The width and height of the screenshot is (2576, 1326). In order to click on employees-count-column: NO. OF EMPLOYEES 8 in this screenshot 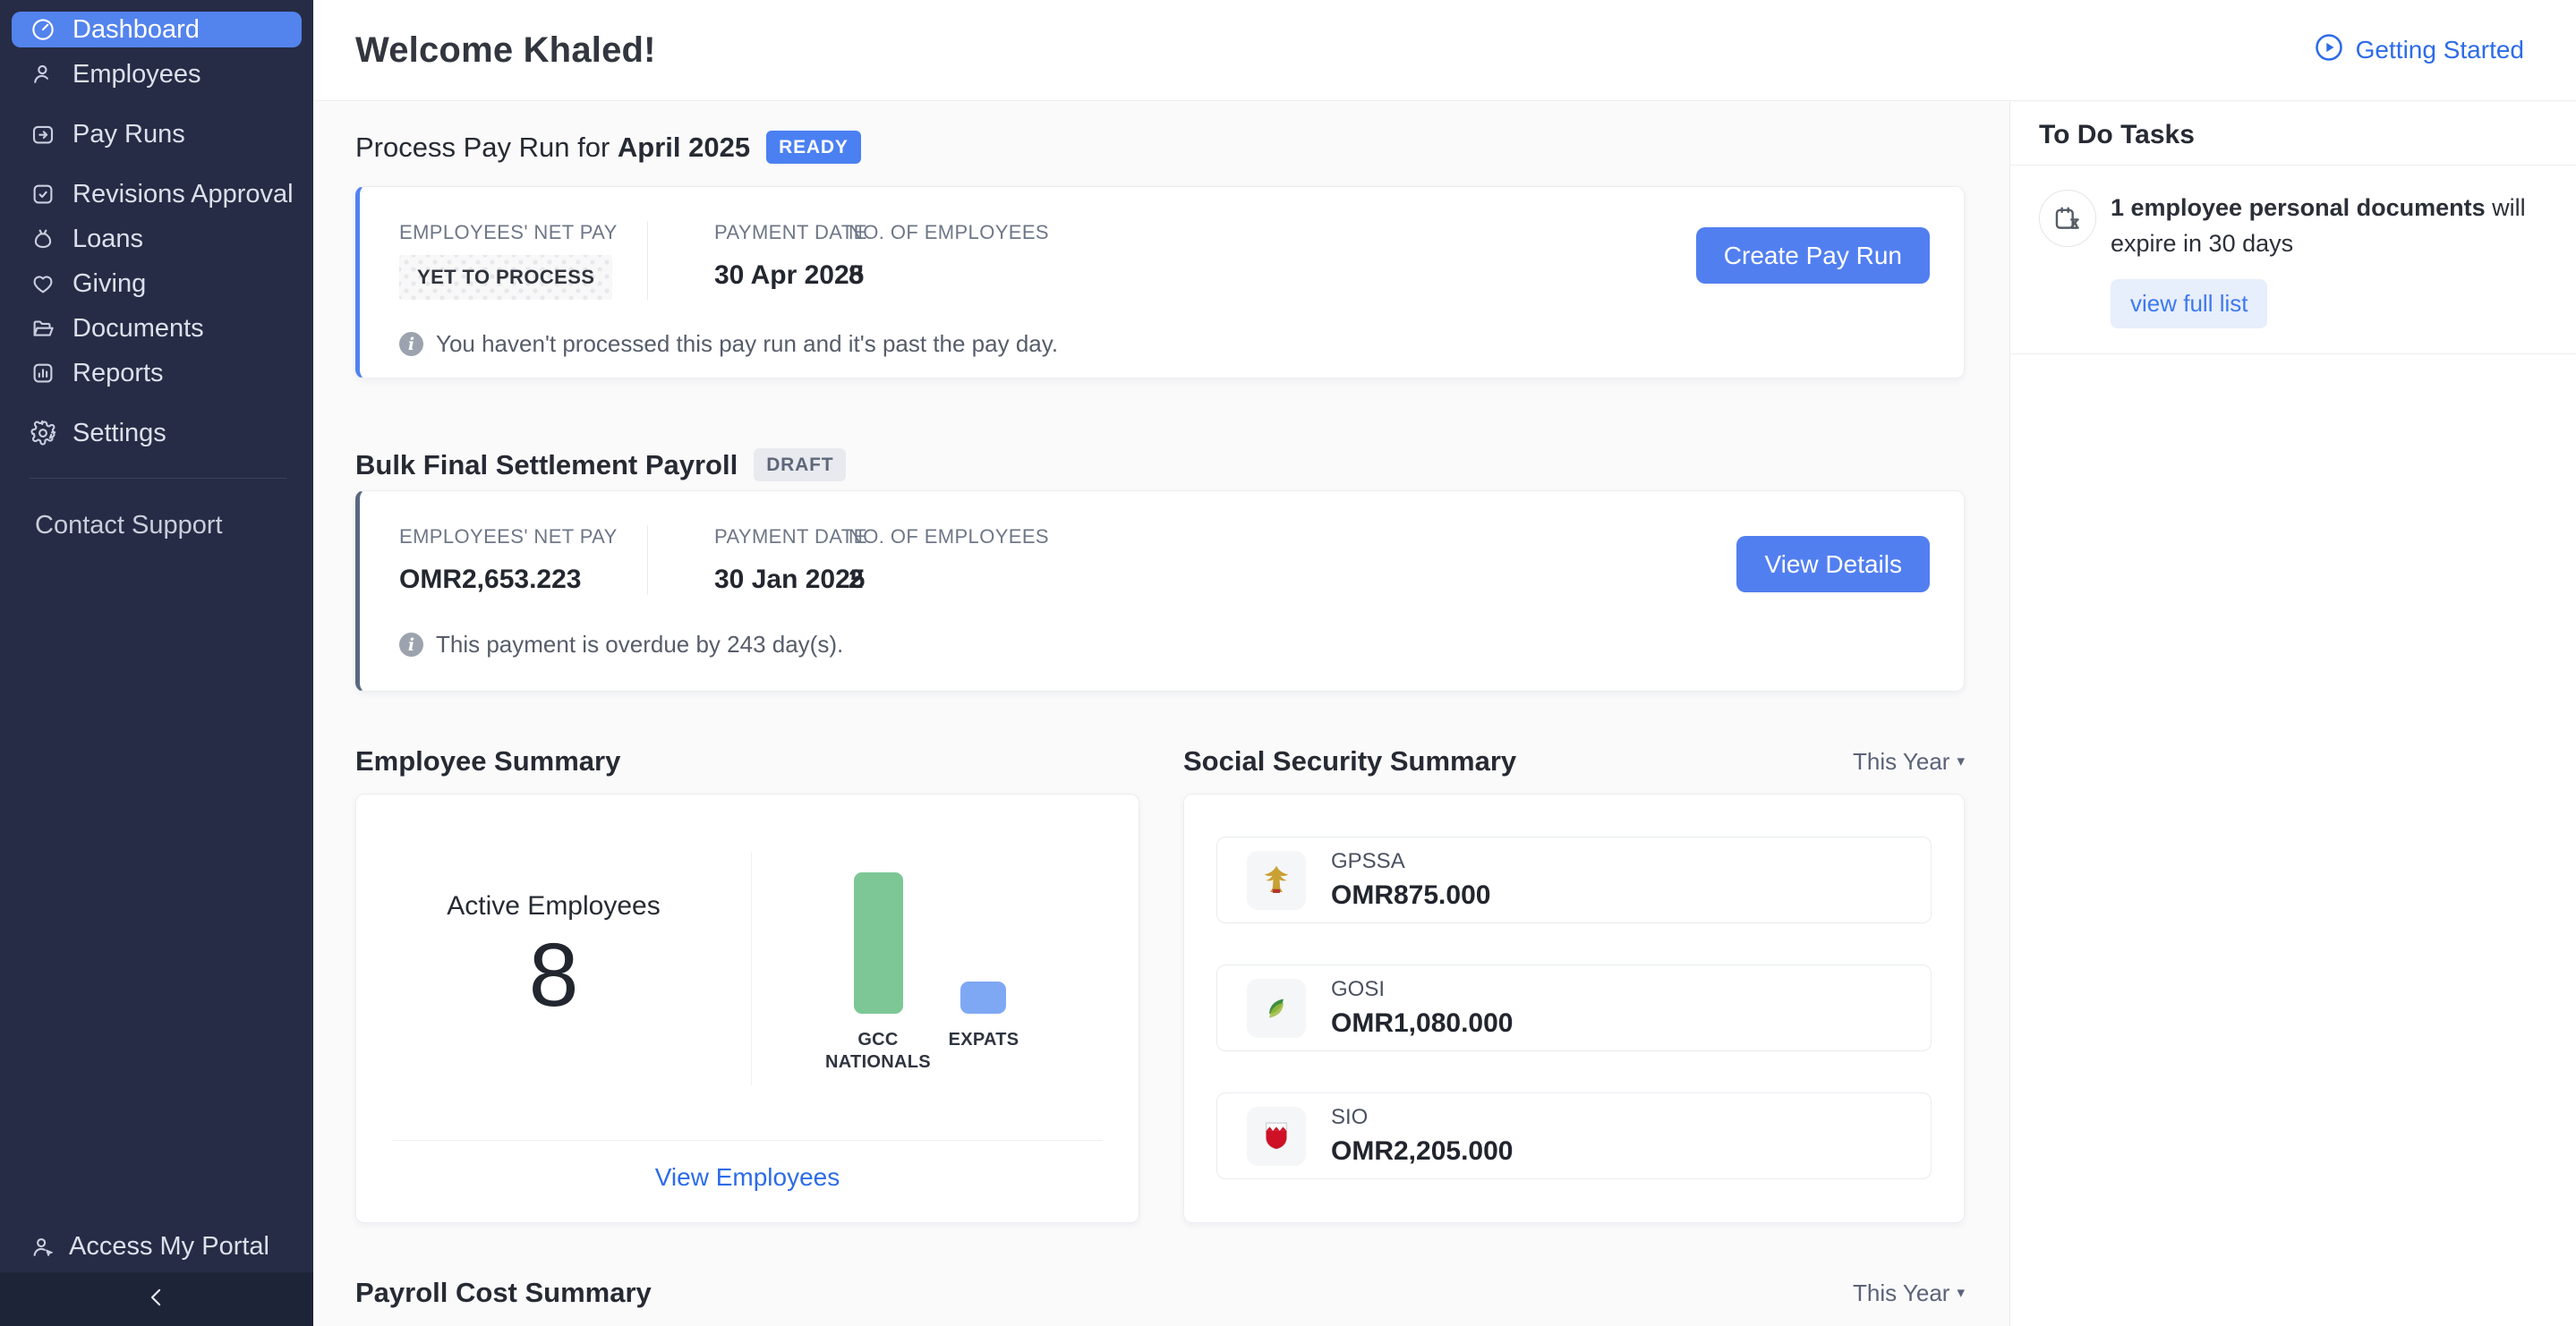, I will do `click(949, 260)`.